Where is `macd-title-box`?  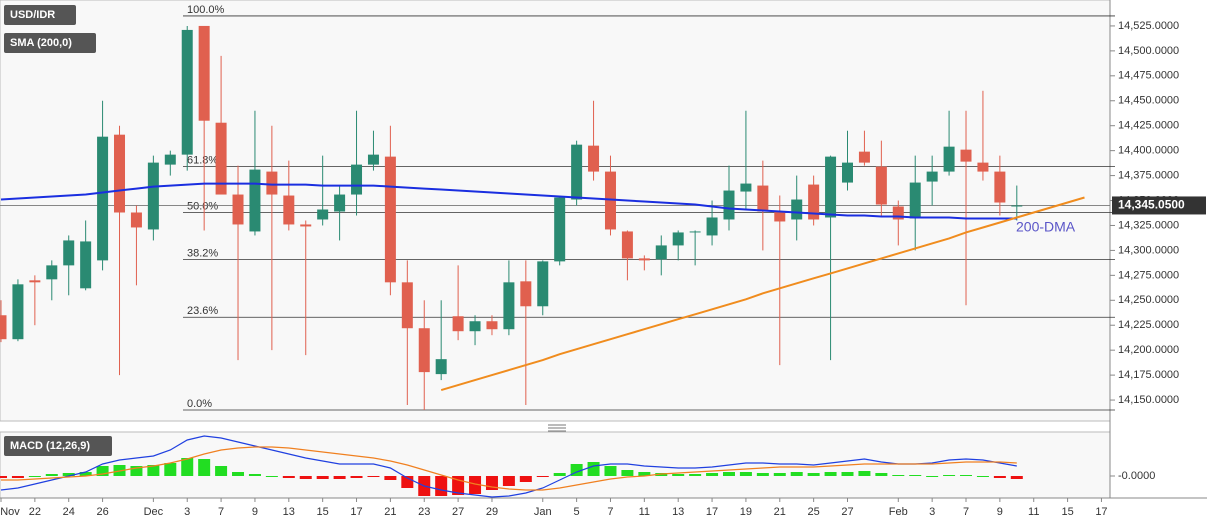
macd-title-box is located at coordinates (58, 446).